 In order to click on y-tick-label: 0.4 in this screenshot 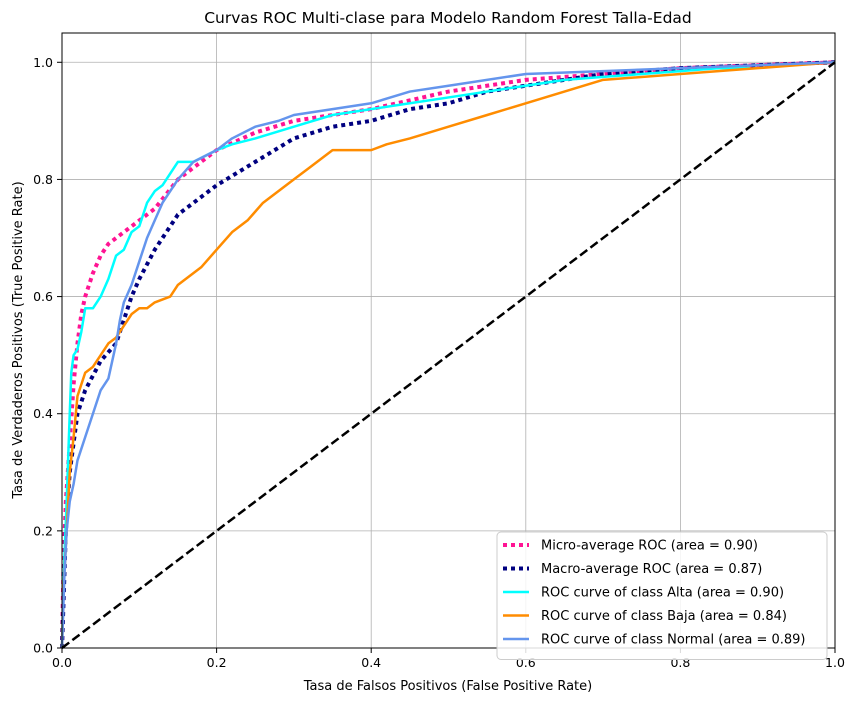, I will do `click(43, 413)`.